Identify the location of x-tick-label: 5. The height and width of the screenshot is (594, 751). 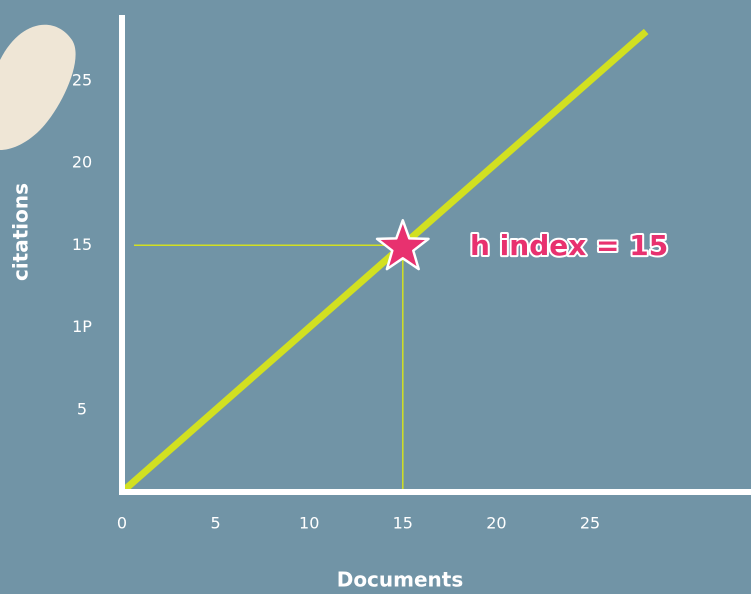
(216, 523).